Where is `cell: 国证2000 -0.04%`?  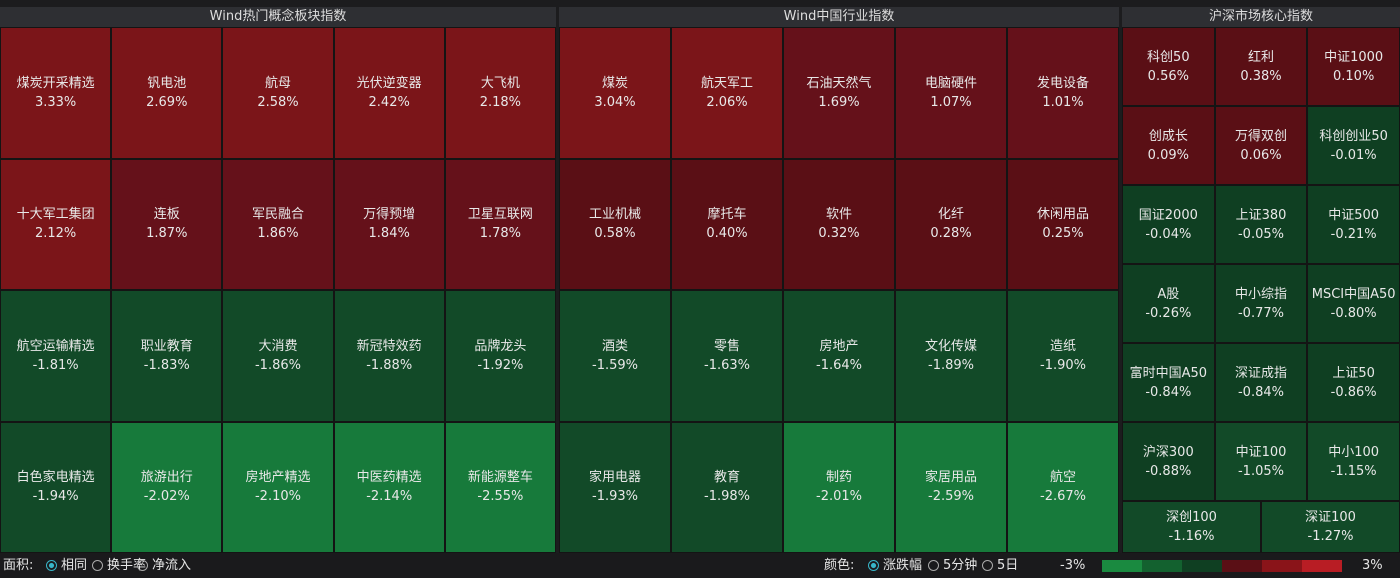
cell: 国证2000 -0.04% is located at coordinates (1168, 224).